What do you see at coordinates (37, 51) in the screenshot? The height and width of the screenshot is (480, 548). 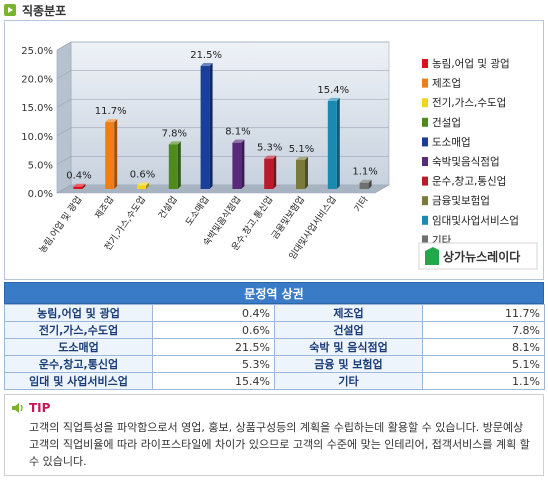 I see `y-tick-label: 25.0%` at bounding box center [37, 51].